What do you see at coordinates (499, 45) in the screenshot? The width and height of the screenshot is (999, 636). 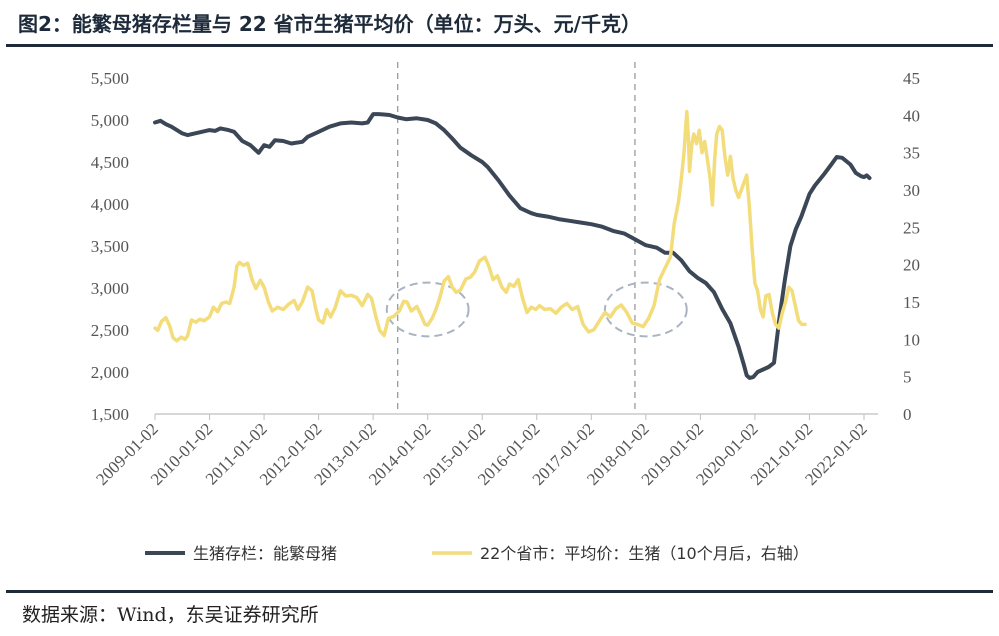 I see `top-rule` at bounding box center [499, 45].